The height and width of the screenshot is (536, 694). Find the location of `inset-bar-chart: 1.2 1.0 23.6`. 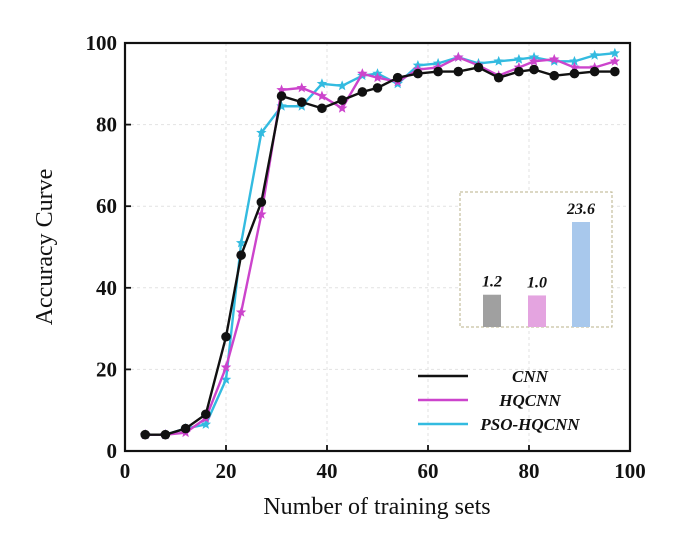

inset-bar-chart: 1.2 1.0 23.6 is located at coordinates (536, 259).